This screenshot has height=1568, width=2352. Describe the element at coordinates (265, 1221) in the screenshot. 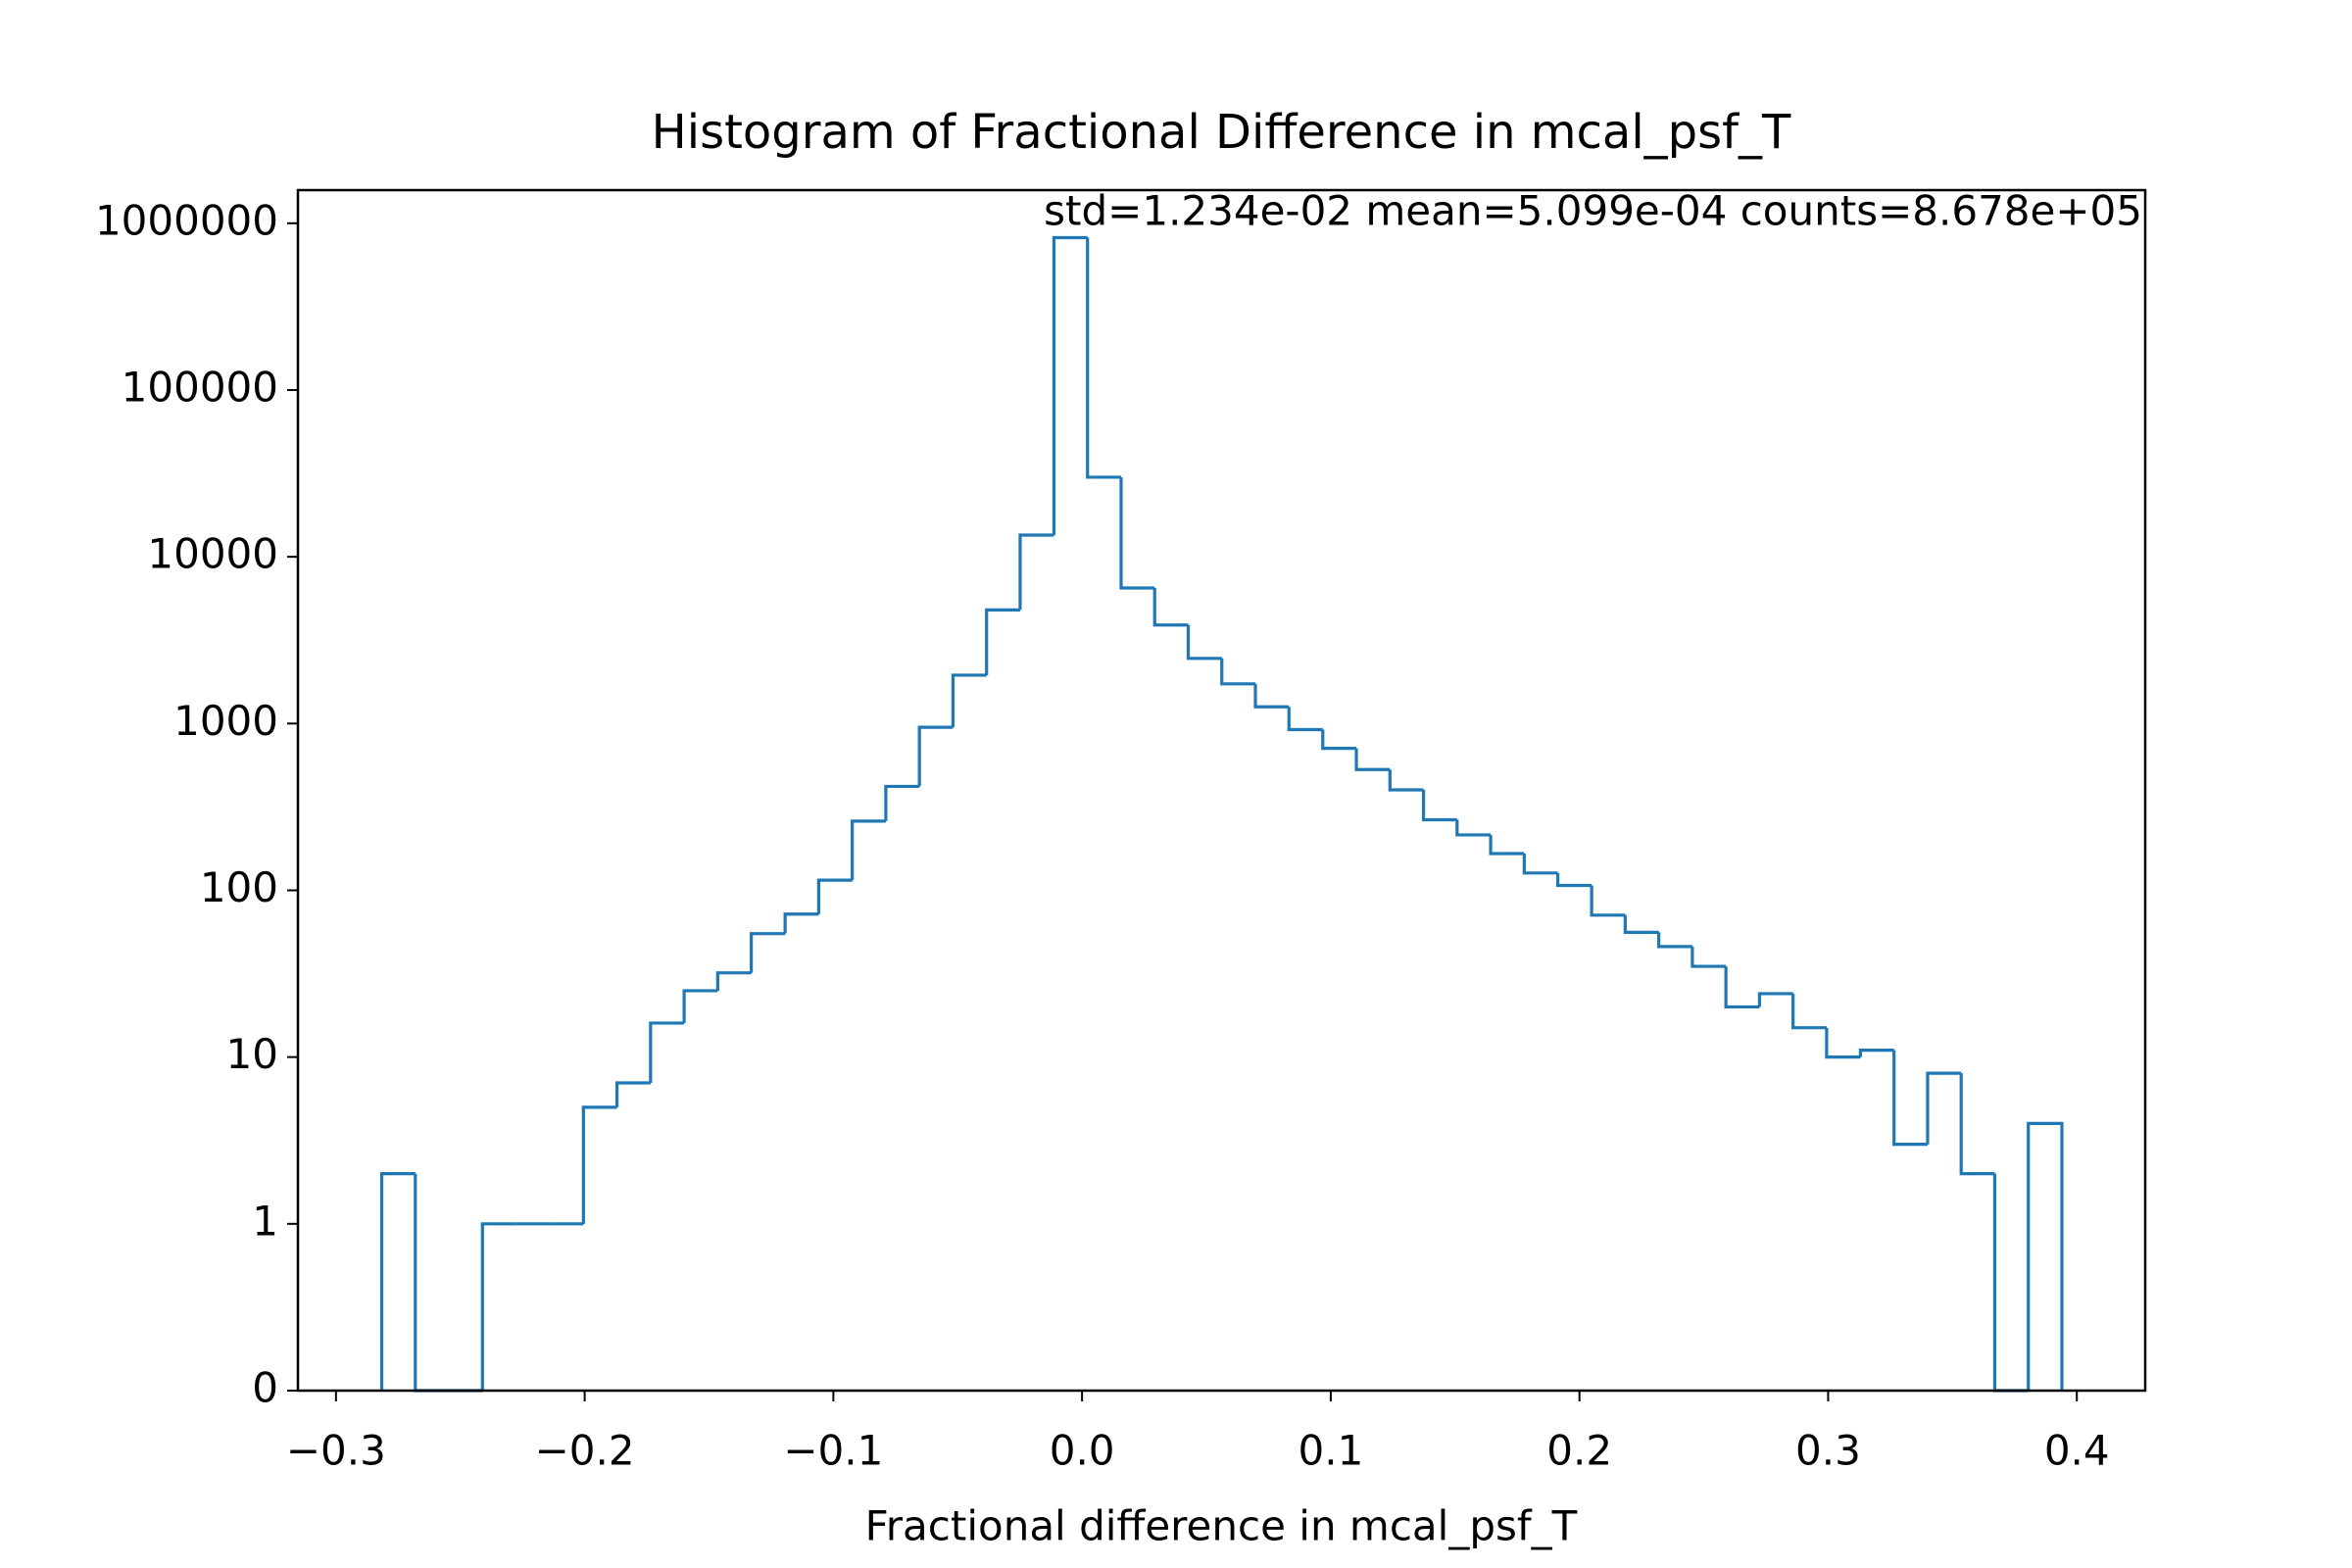

I see `y-tick-label: 1` at that location.